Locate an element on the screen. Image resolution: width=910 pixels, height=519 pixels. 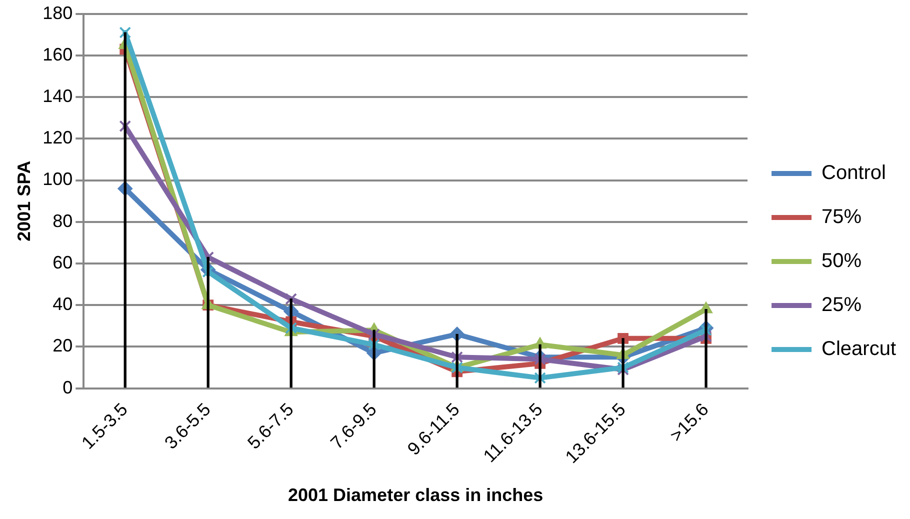
y-tick-label: 180 is located at coordinates (57, 12).